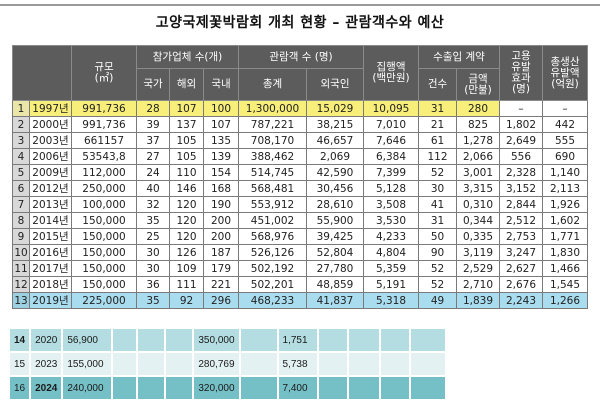 The image size is (600, 414). Describe the element at coordinates (272, 252) in the screenshot. I see `cell-total: 526,126` at that location.